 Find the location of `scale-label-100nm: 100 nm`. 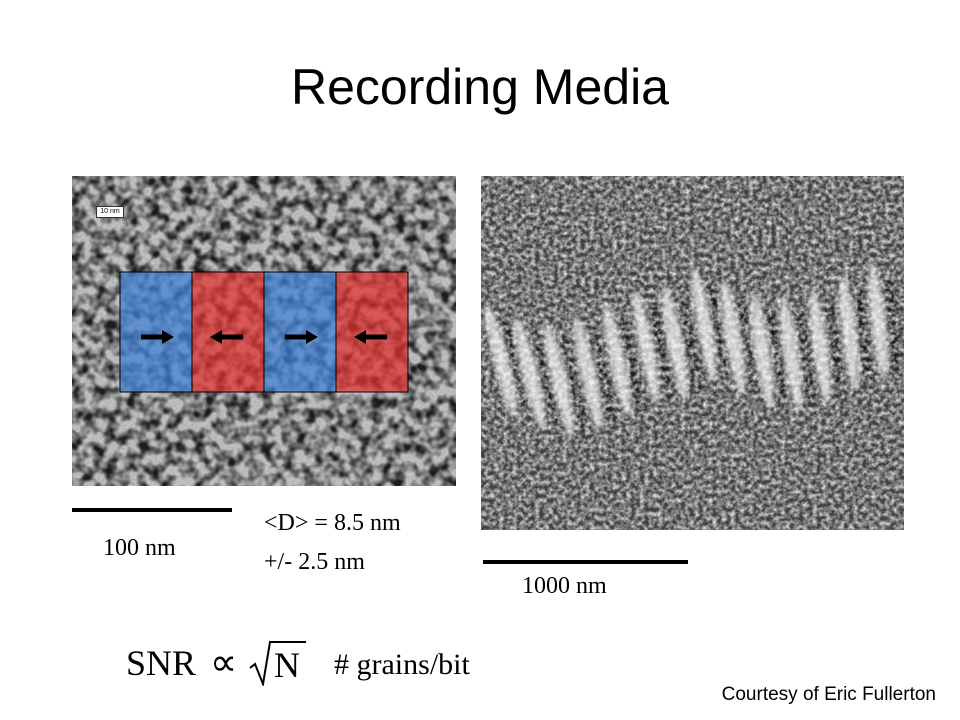

scale-label-100nm: 100 nm is located at coordinates (139, 548).